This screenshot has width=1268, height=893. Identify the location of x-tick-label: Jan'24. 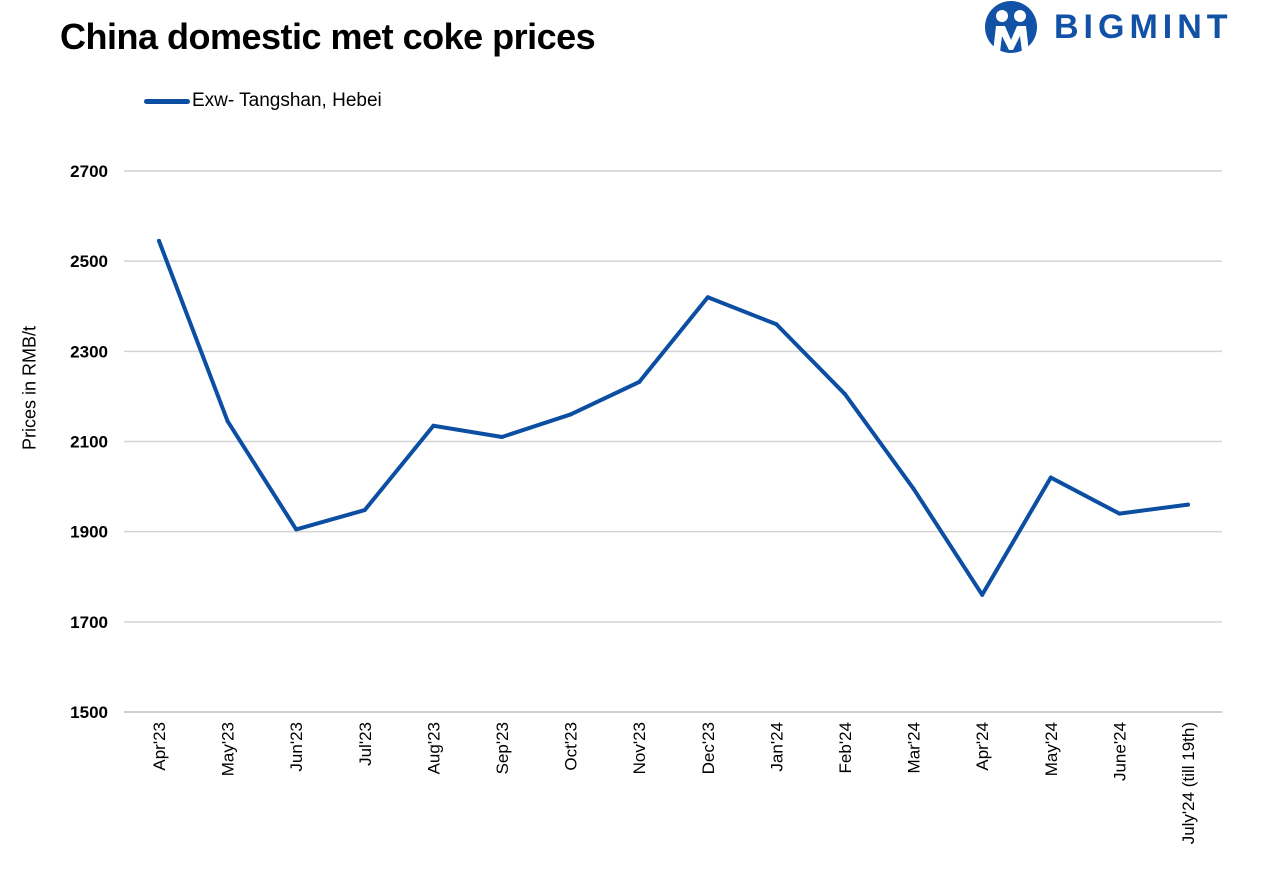
(776, 747).